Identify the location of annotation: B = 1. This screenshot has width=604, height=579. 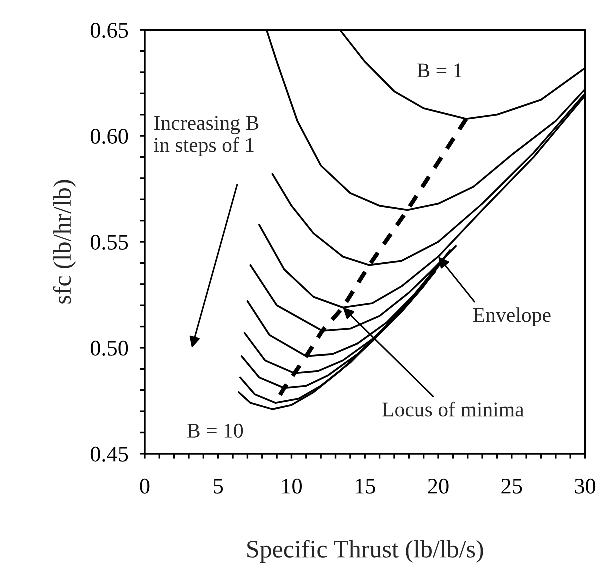
(439, 71).